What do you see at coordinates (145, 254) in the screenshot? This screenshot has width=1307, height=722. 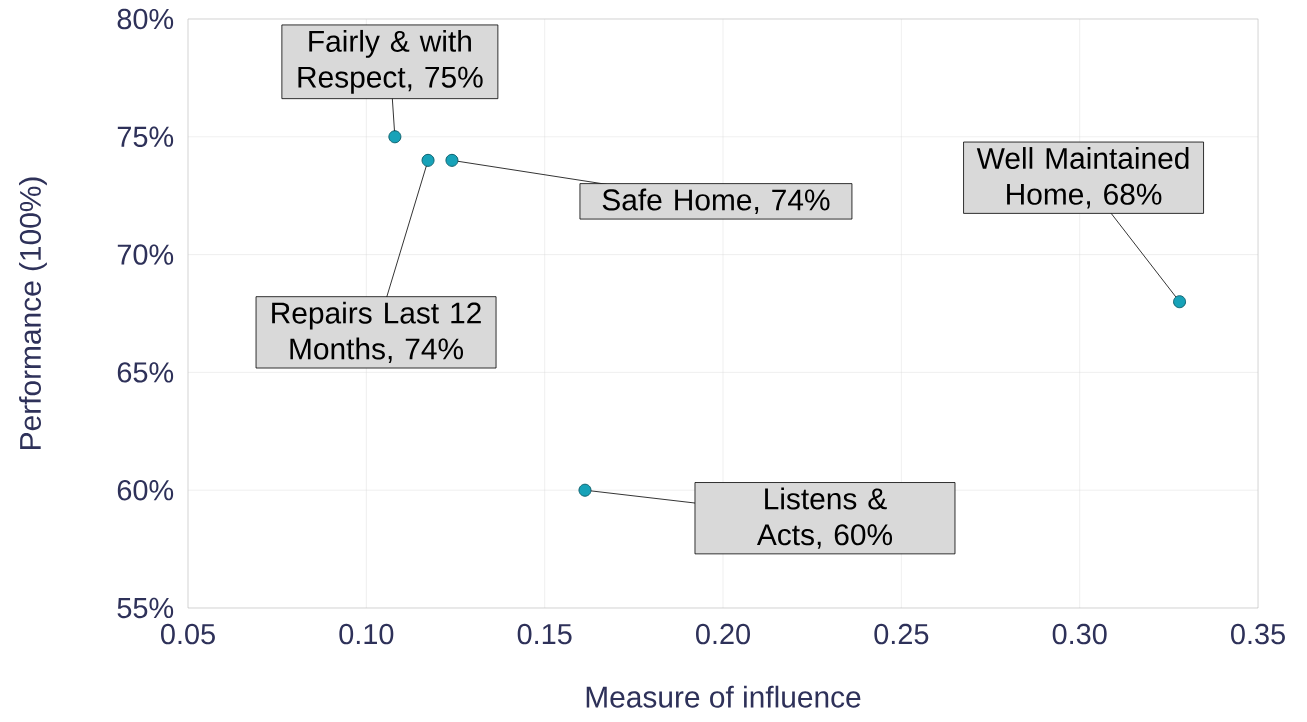 I see `y-tick-label: 70%` at bounding box center [145, 254].